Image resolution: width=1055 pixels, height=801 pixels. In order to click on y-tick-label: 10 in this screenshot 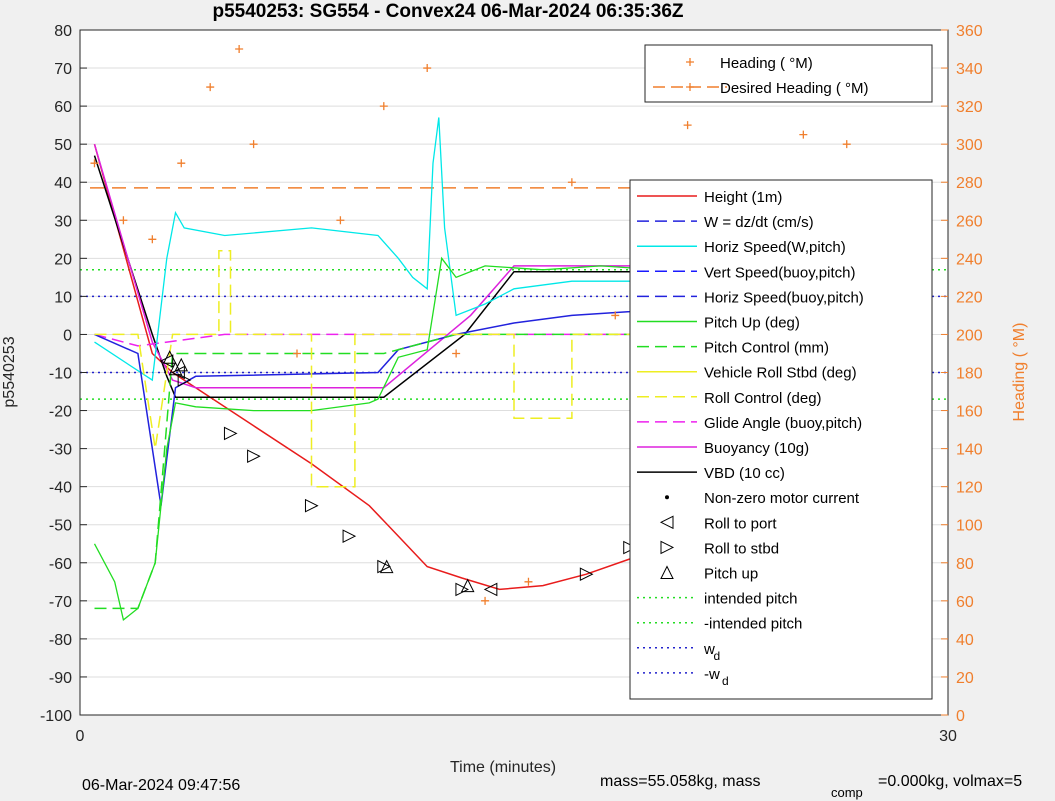, I will do `click(63, 297)`.